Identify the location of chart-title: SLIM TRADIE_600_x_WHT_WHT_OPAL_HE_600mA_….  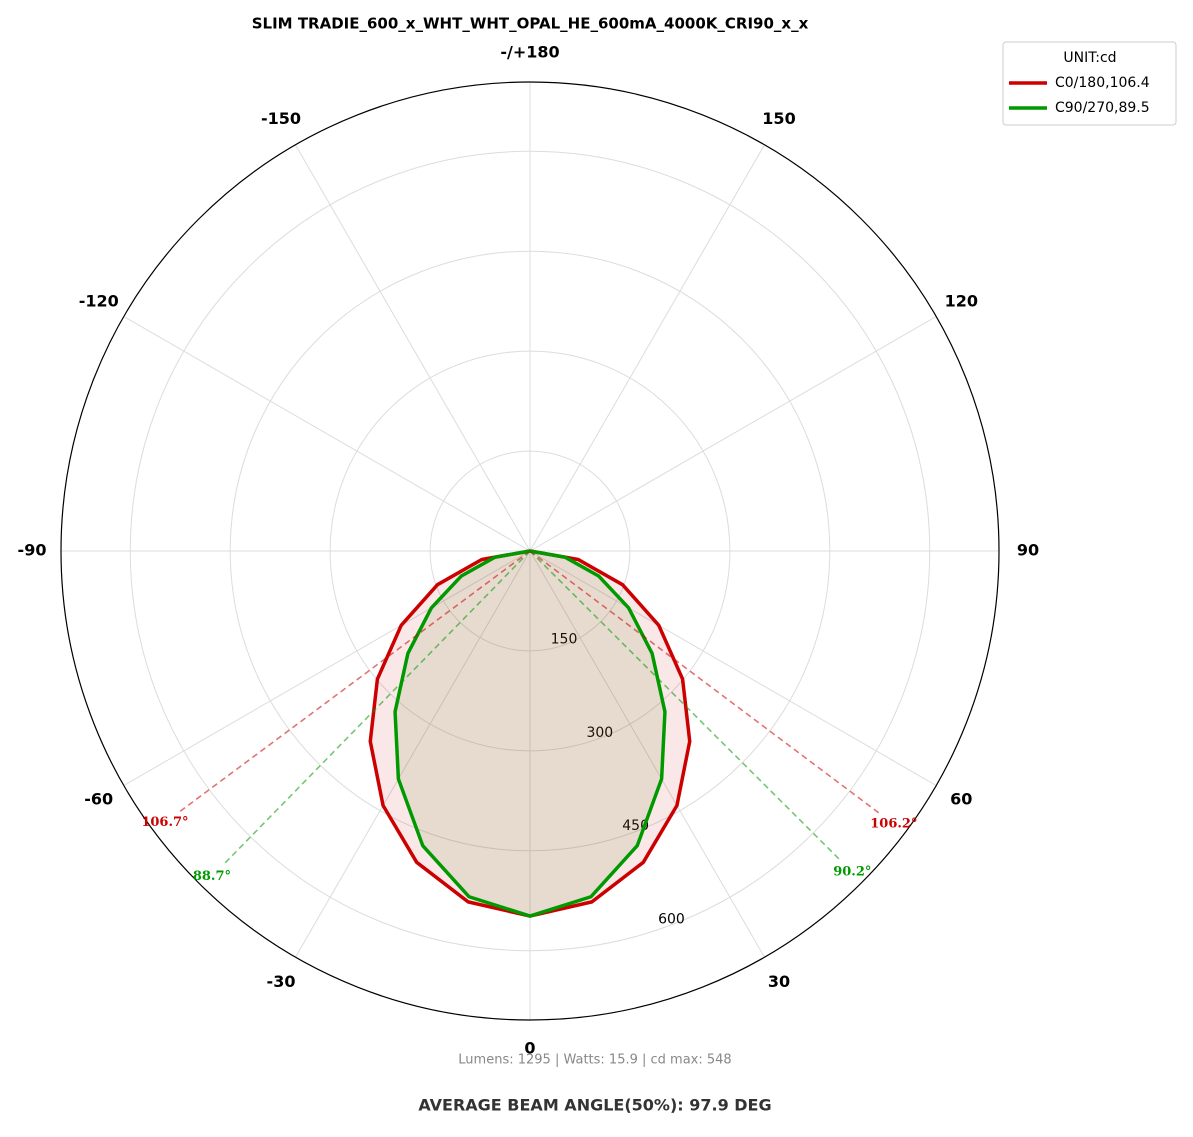
(530, 24).